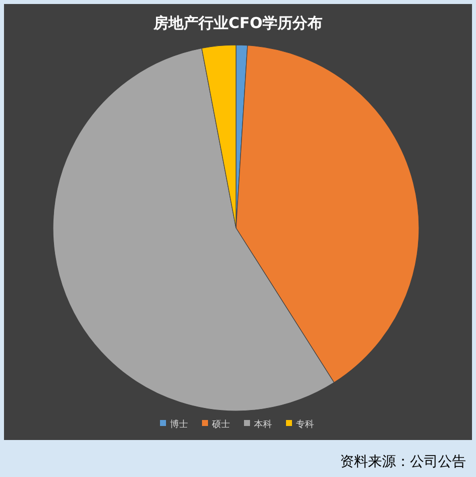 This screenshot has height=477, width=476. What do you see at coordinates (305, 424) in the screenshot?
I see `legend-label: 专科` at bounding box center [305, 424].